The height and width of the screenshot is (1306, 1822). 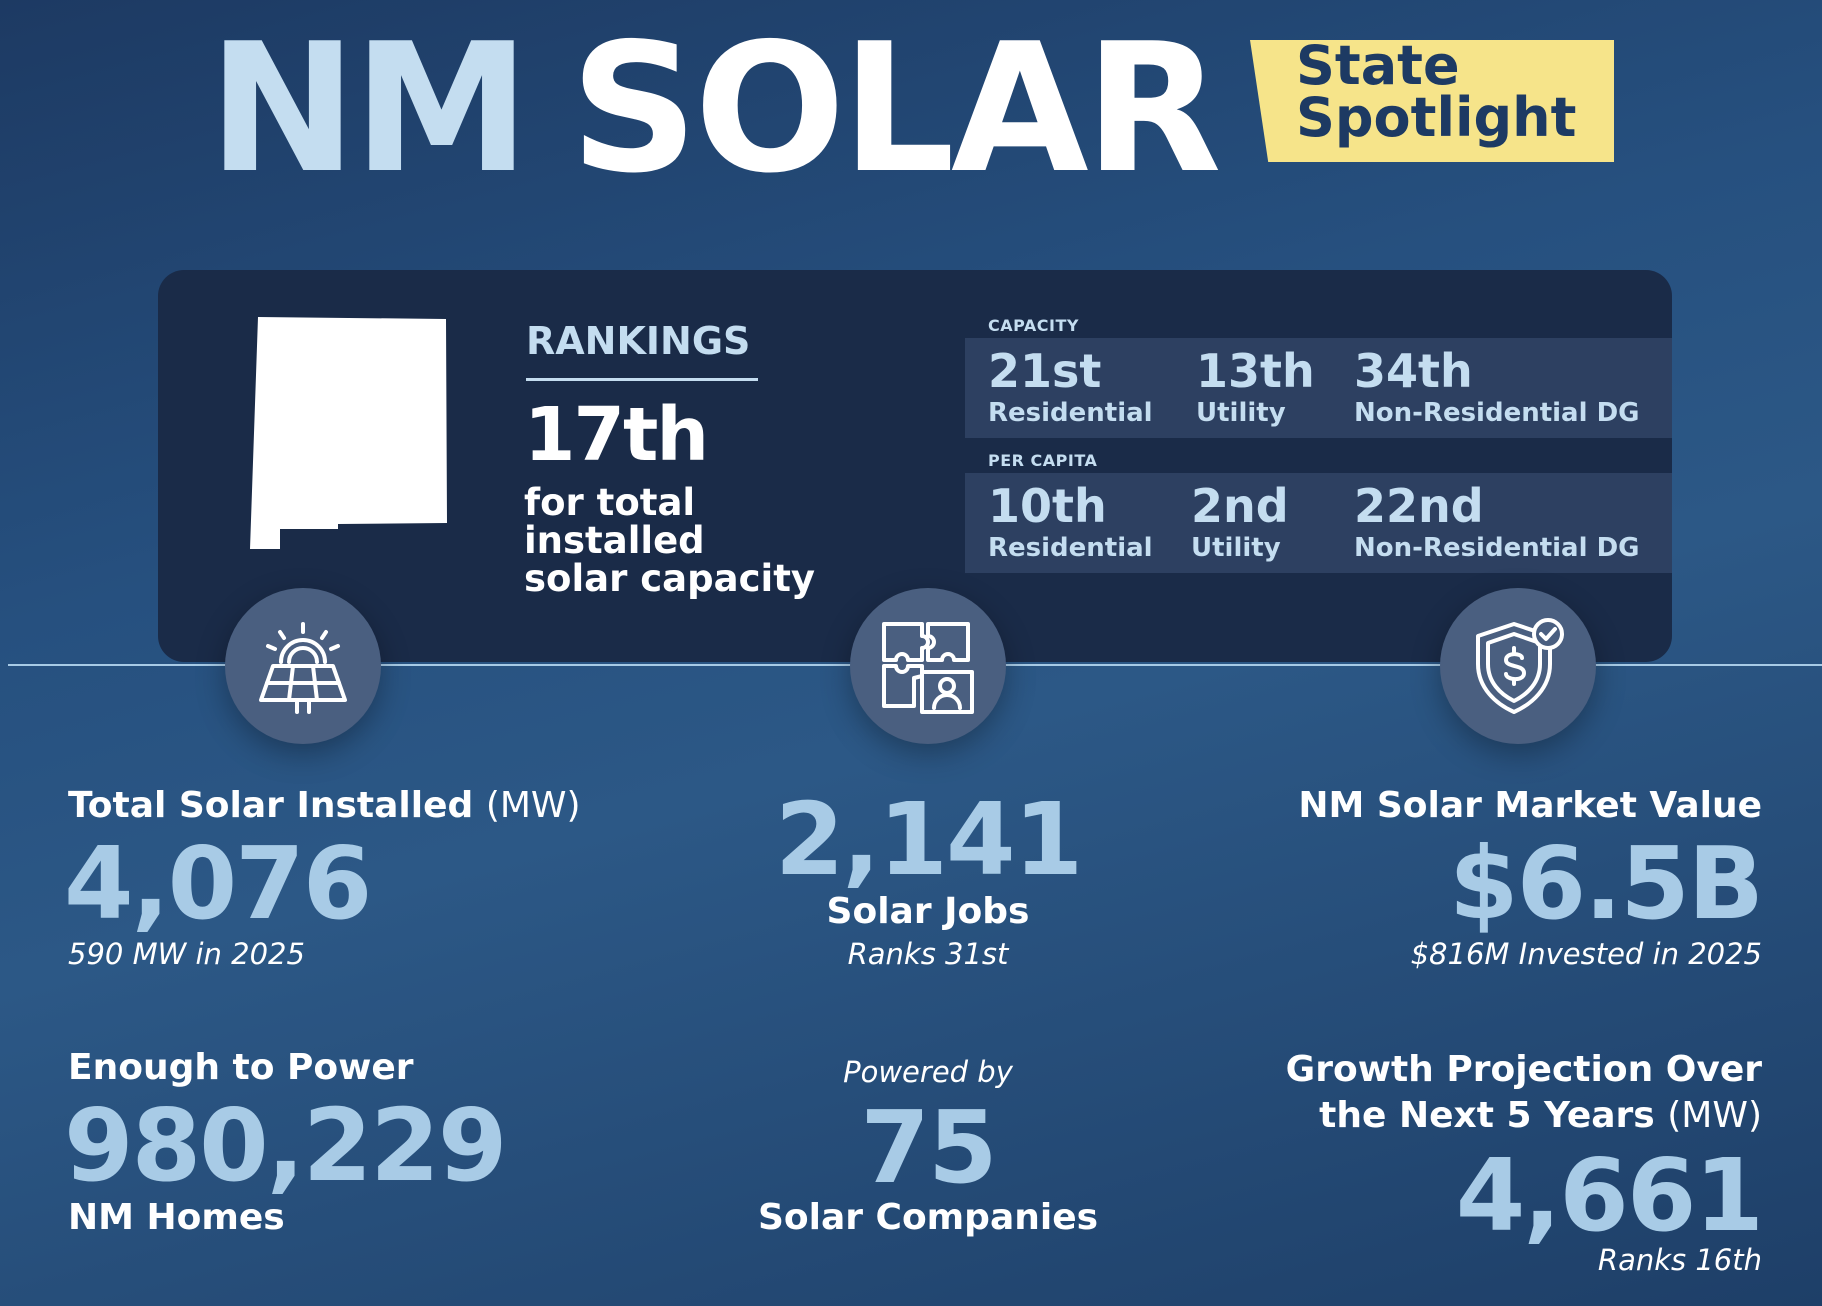 I want to click on growth-sub: Ranks 16th, so click(x=1679, y=1260).